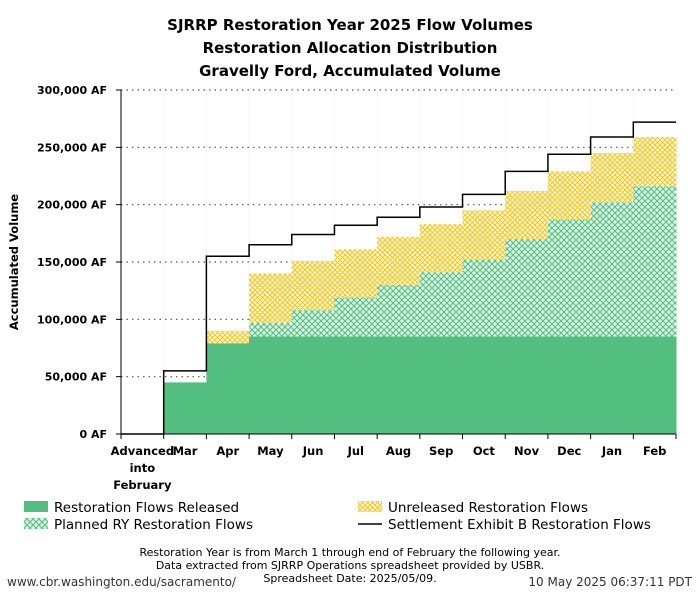  Describe the element at coordinates (612, 269) in the screenshot. I see `planned-bar-jan` at that location.